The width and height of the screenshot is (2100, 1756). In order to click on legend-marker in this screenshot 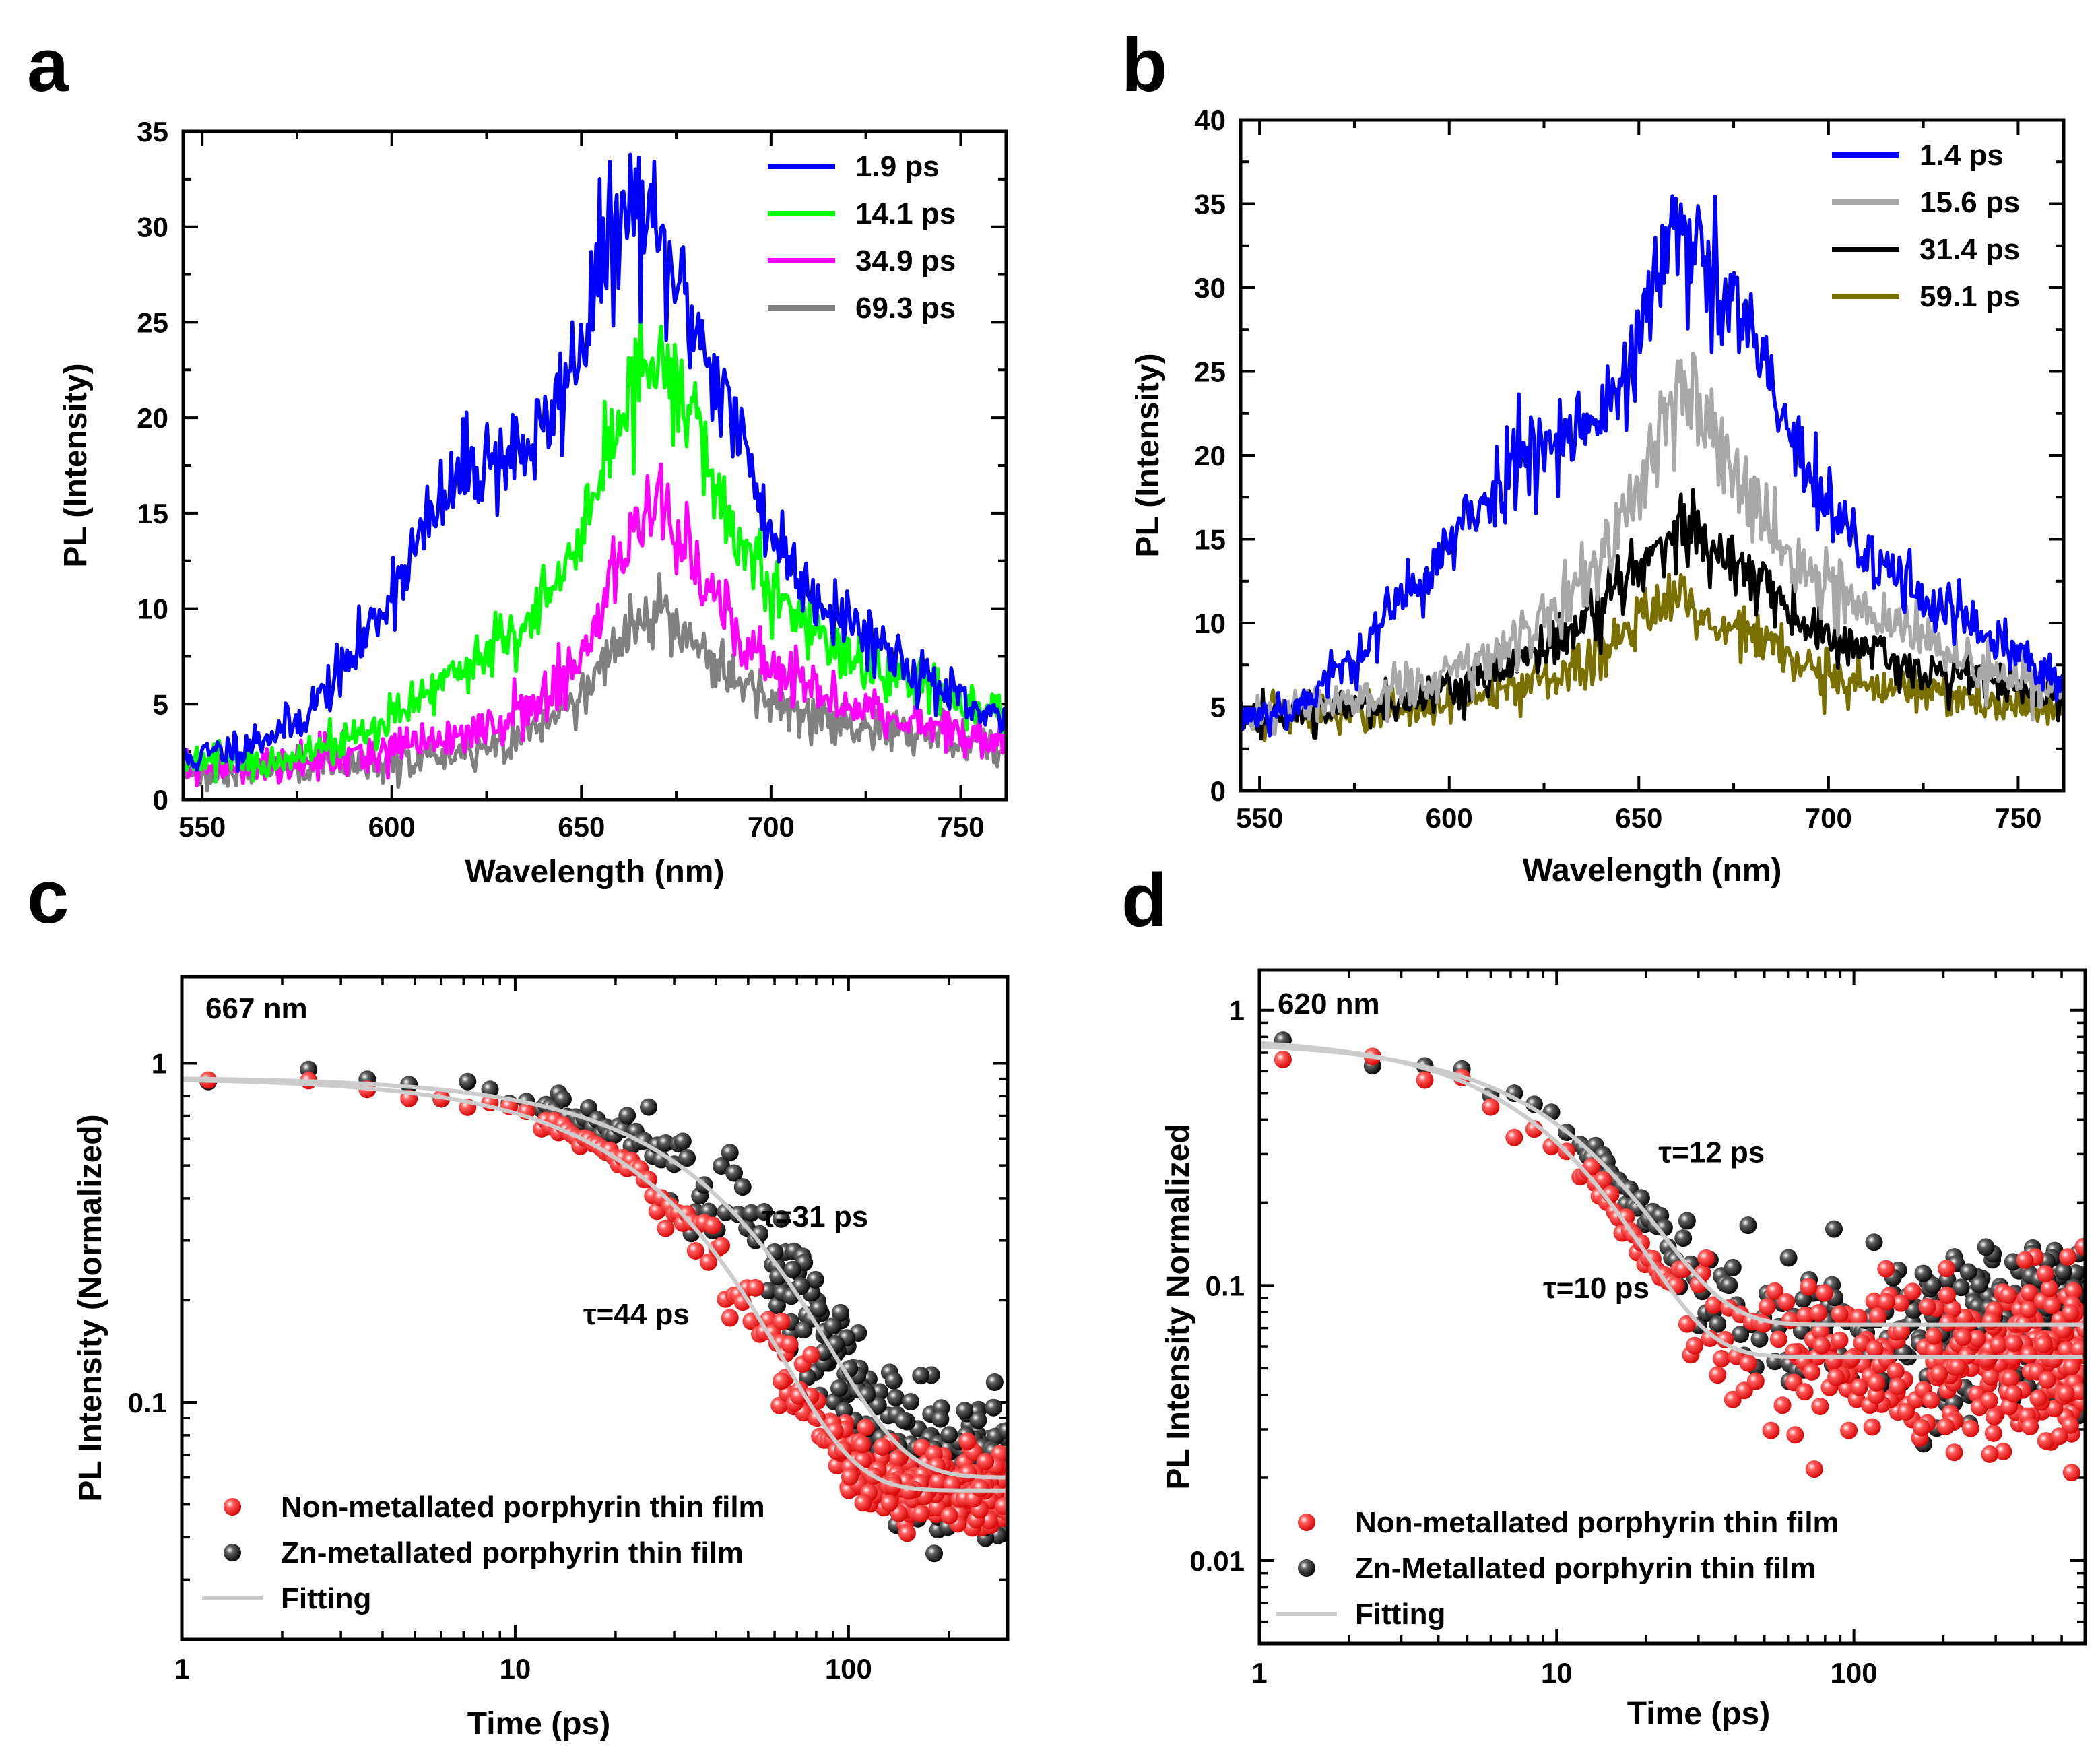, I will do `click(232, 1507)`.